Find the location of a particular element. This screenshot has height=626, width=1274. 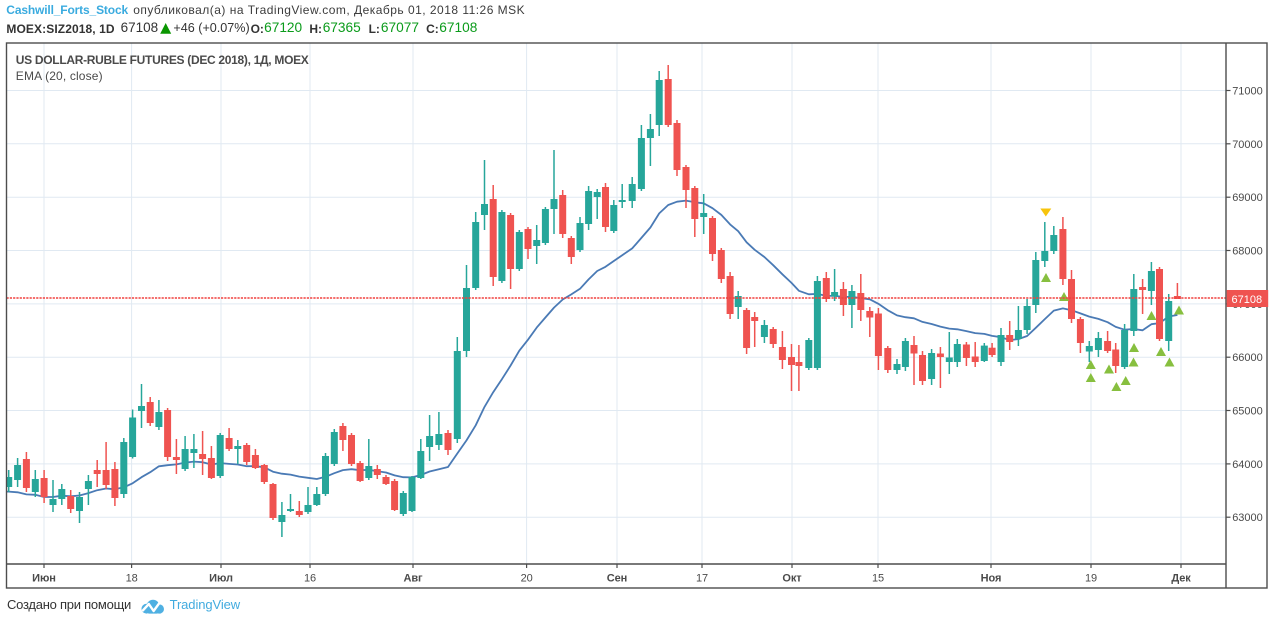

svg-text: 71000 is located at coordinates (1247, 92).